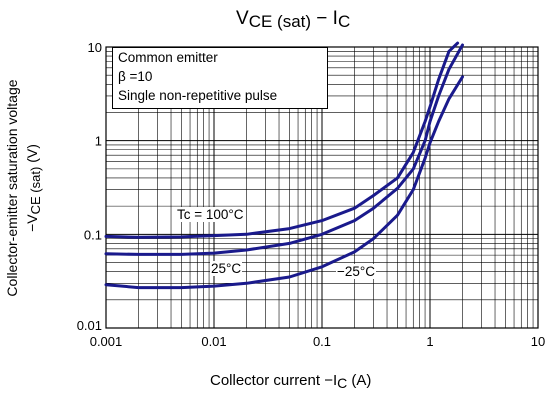 The width and height of the screenshot is (548, 399). I want to click on series-label-25c: 25°C, so click(226, 268).